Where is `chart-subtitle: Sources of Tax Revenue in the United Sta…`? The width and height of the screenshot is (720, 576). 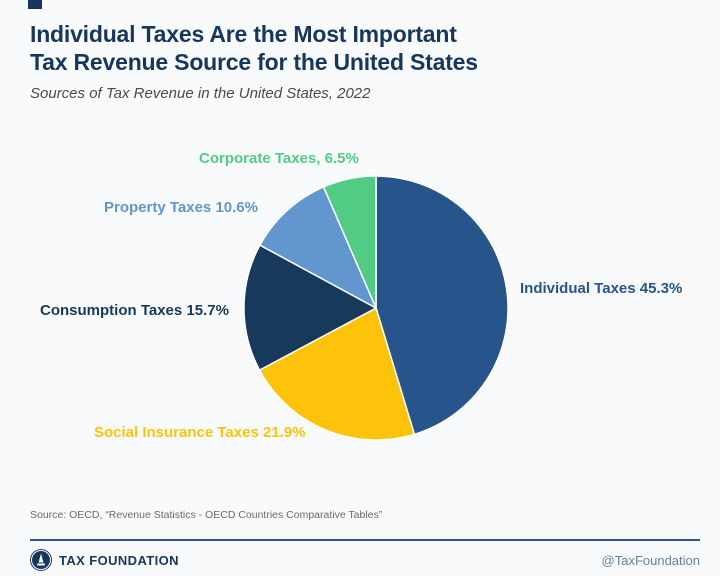 chart-subtitle: Sources of Tax Revenue in the United Sta… is located at coordinates (200, 93).